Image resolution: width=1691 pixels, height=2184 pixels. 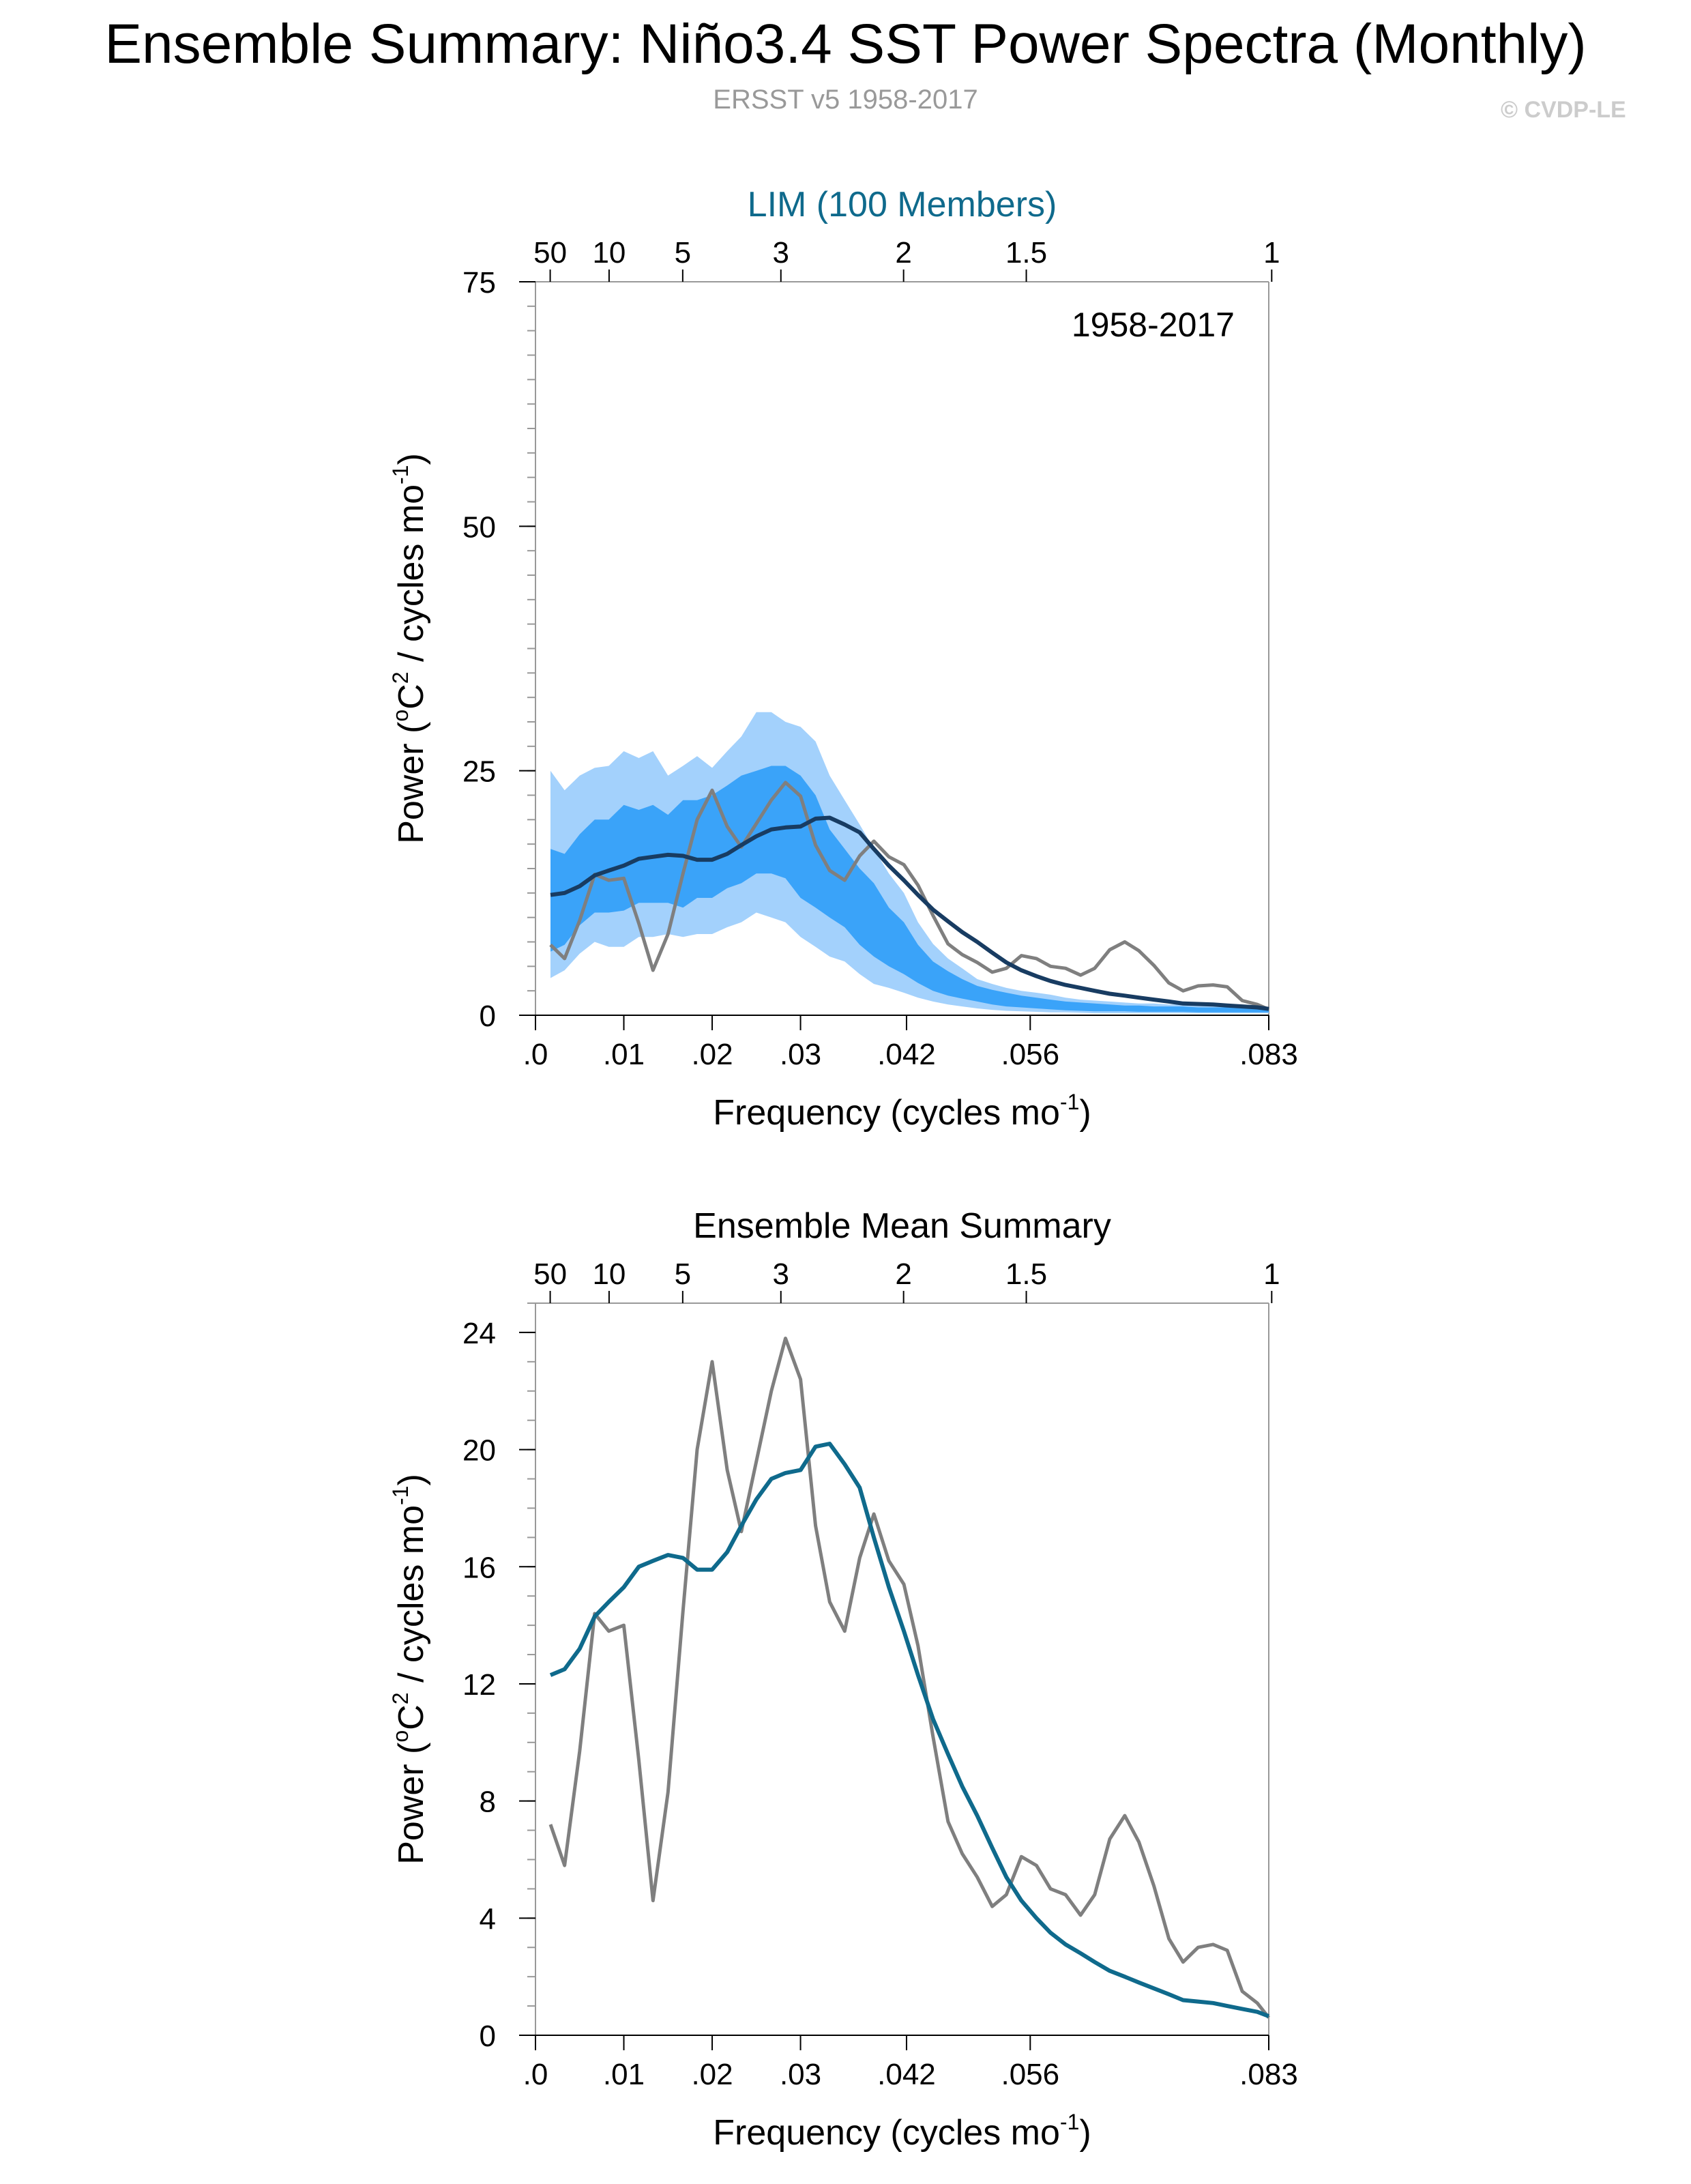 I want to click on y-tick-label: 12, so click(x=479, y=1685).